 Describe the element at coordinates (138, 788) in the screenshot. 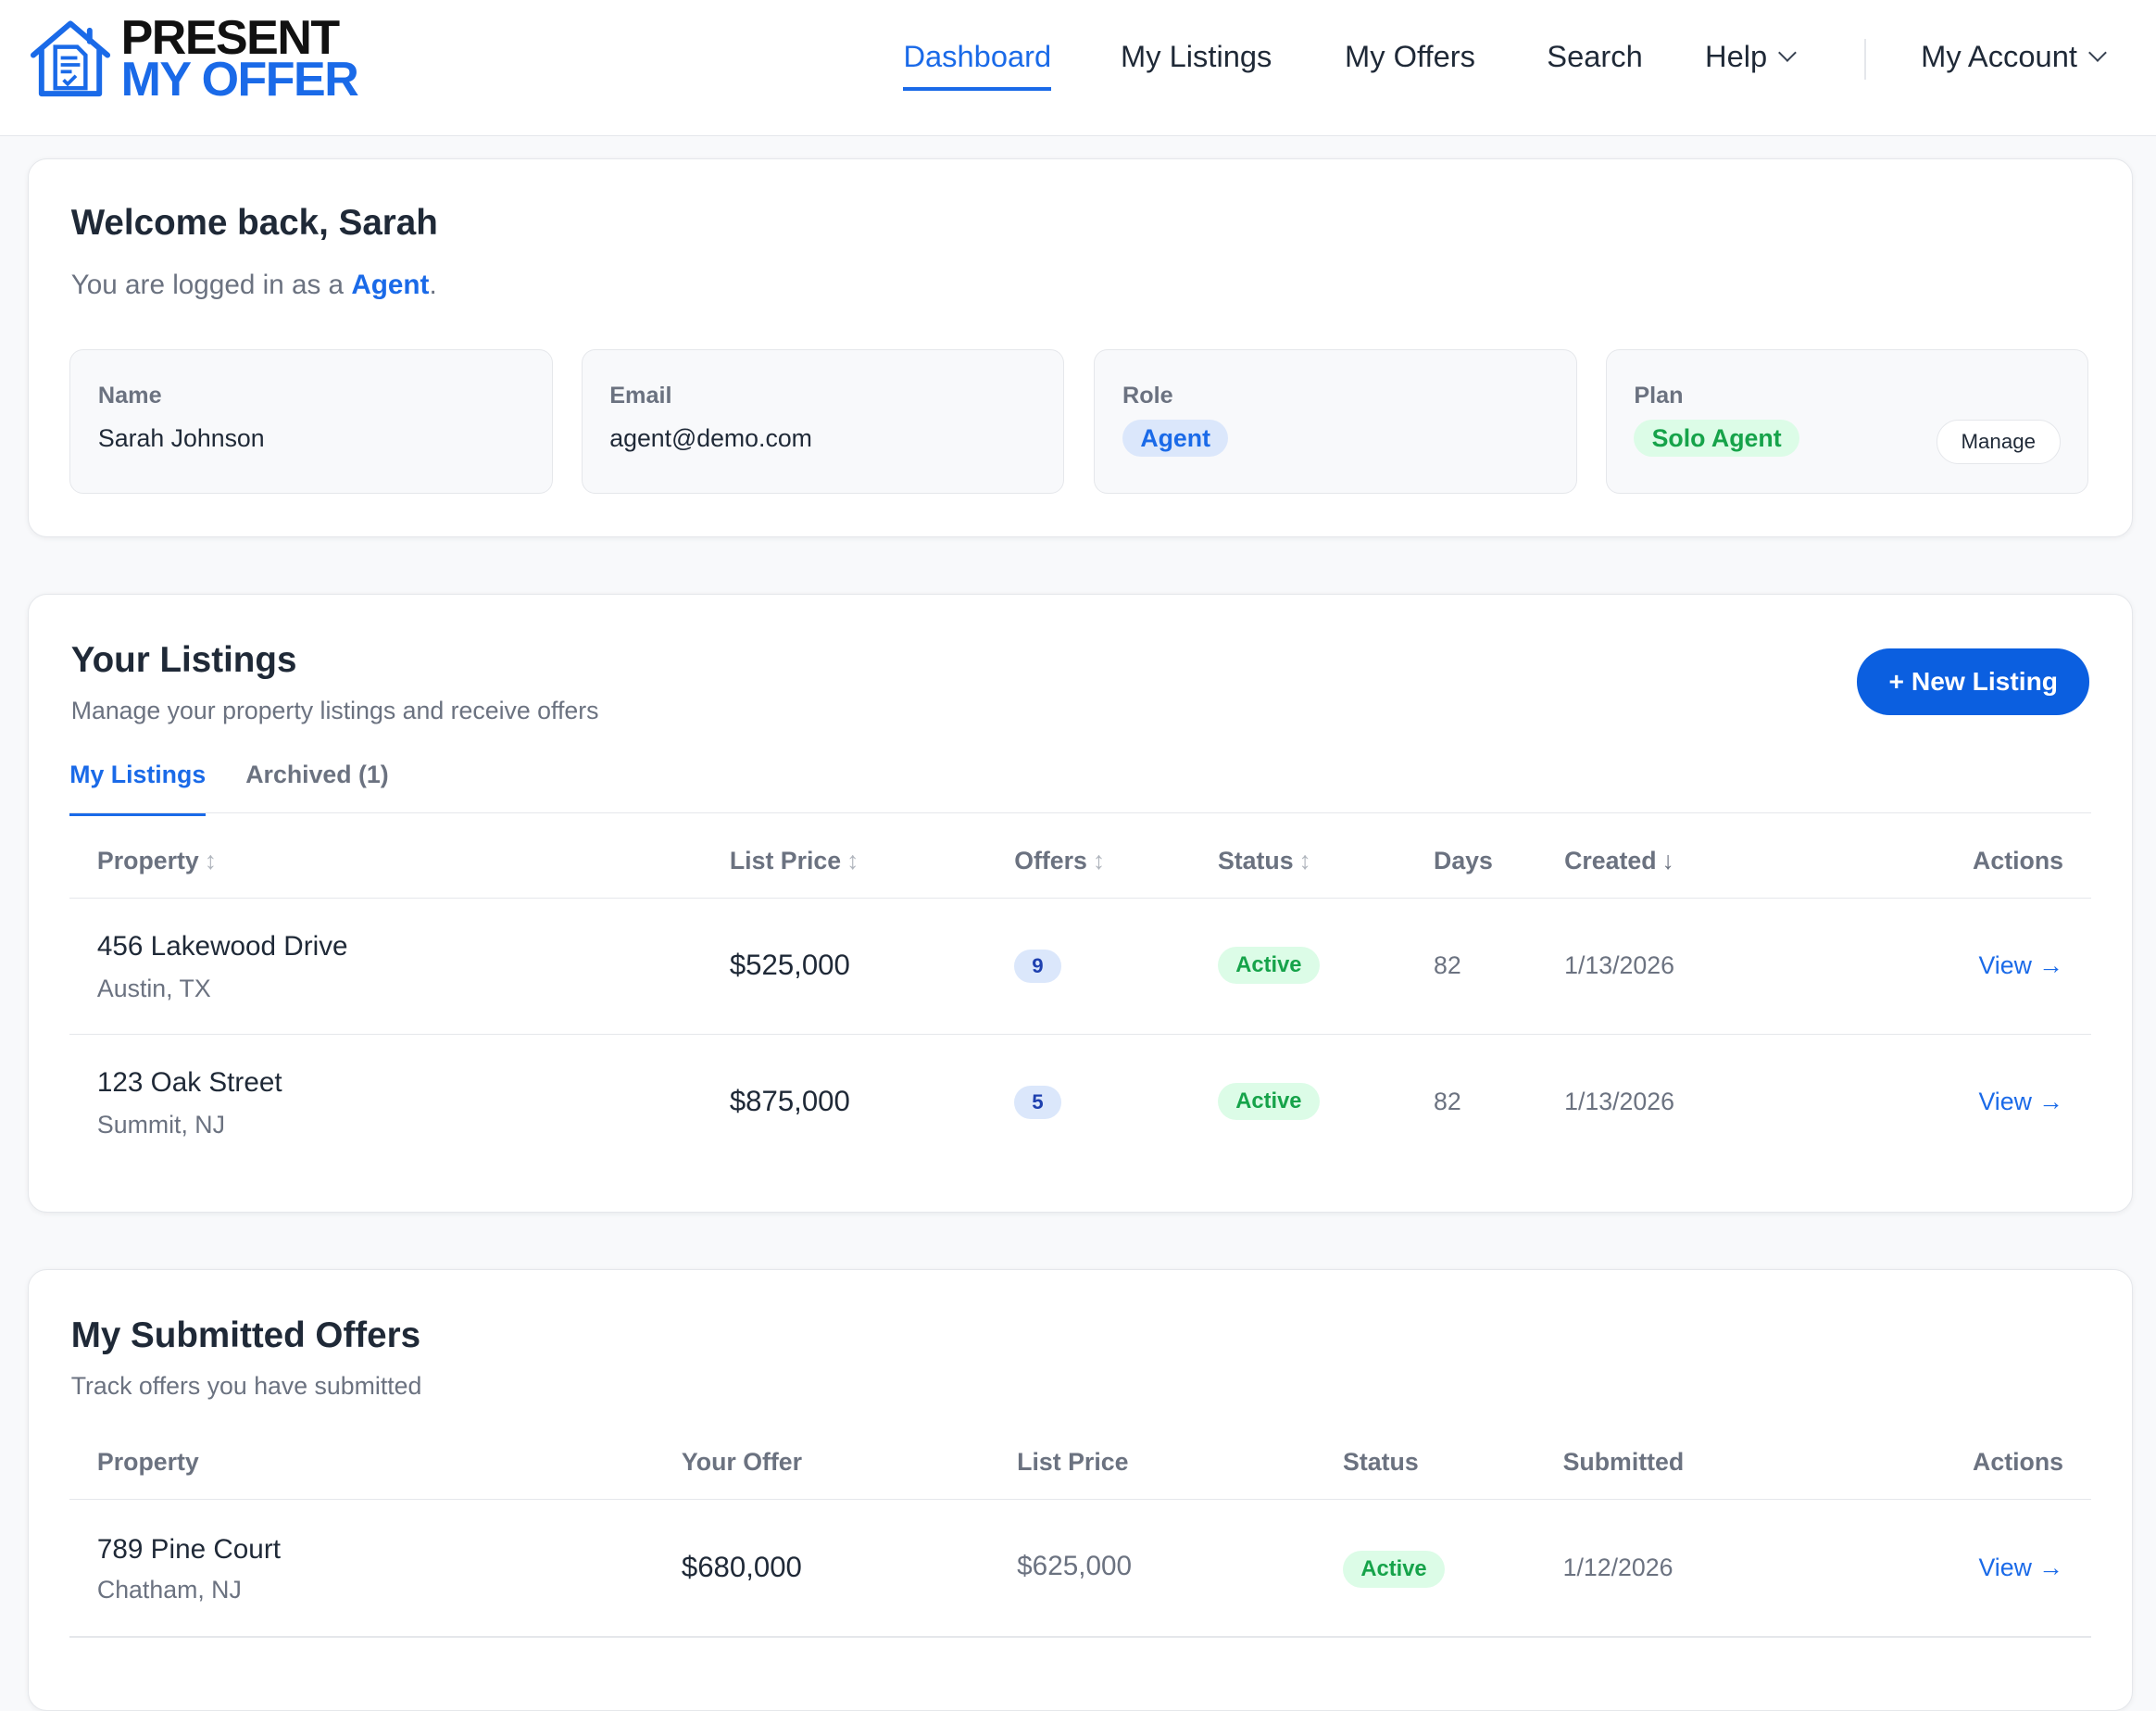

I see `tab-my-listings: My Listings` at that location.